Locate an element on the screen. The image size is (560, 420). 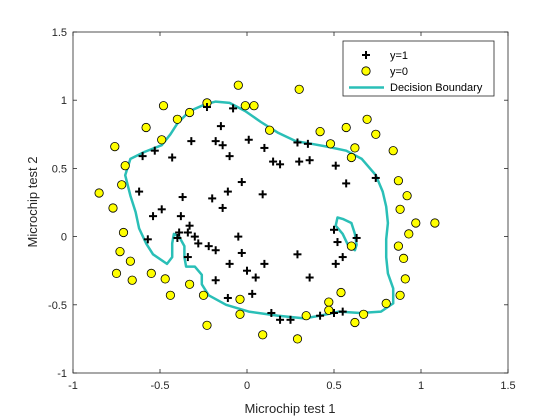
y-axis-label: Microchip test 2 is located at coordinates (32, 201).